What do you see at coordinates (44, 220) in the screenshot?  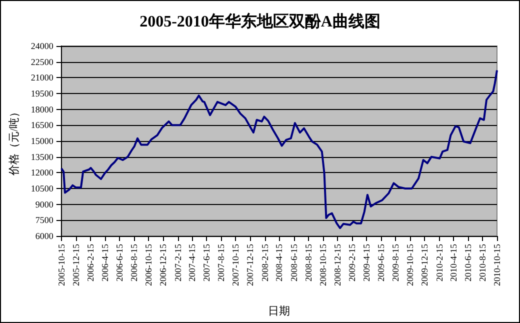 I see `y-tick-label: 7500` at bounding box center [44, 220].